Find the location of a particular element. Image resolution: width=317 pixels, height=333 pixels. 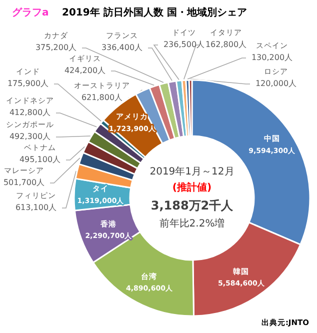

data-label: 162,800人 is located at coordinates (226, 45).